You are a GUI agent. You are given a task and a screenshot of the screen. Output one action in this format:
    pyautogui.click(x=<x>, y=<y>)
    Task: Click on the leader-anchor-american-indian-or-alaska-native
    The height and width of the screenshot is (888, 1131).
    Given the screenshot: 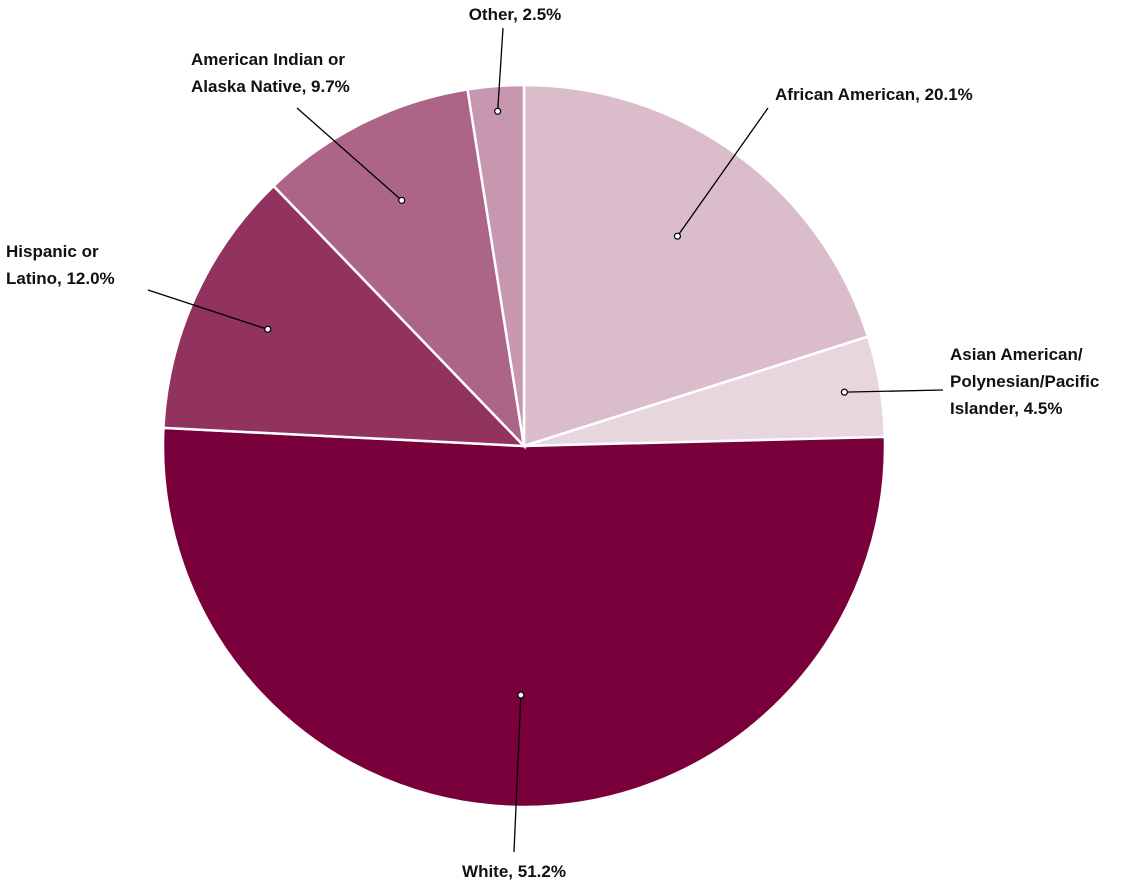 What is the action you would take?
    pyautogui.click(x=402, y=200)
    